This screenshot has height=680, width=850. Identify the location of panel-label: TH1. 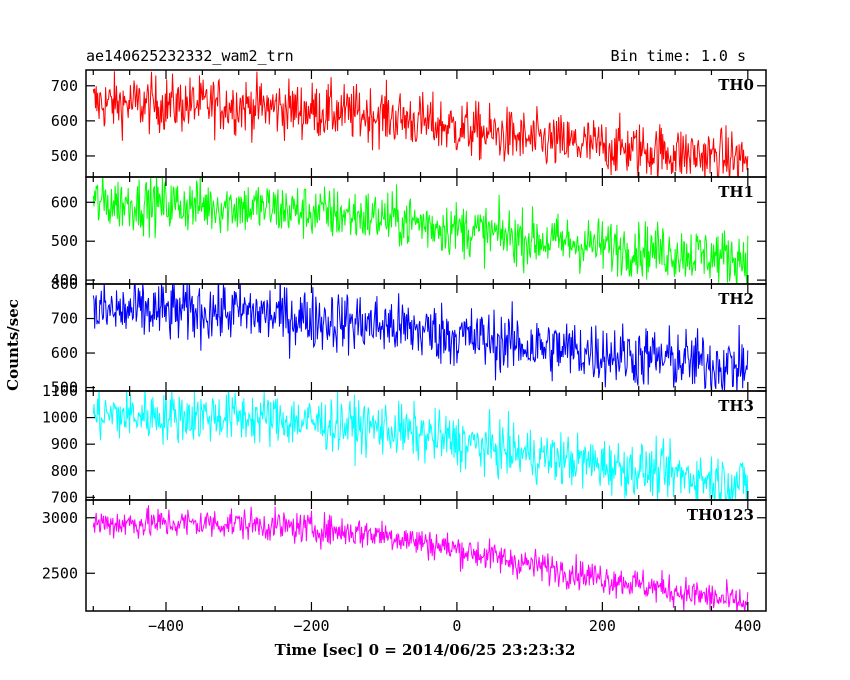
(736, 192).